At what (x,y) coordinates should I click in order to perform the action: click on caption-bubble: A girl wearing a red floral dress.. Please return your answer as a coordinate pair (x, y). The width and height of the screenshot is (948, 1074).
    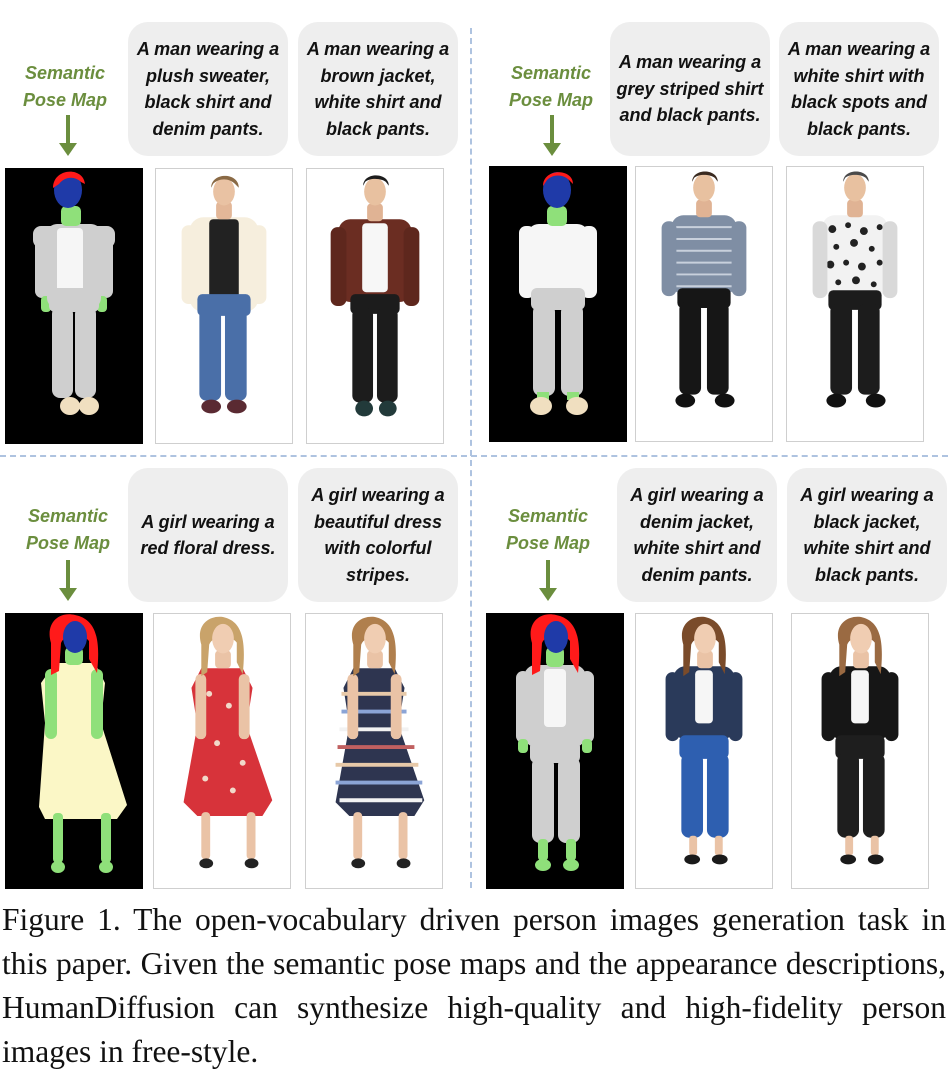
    Looking at the image, I should click on (208, 535).